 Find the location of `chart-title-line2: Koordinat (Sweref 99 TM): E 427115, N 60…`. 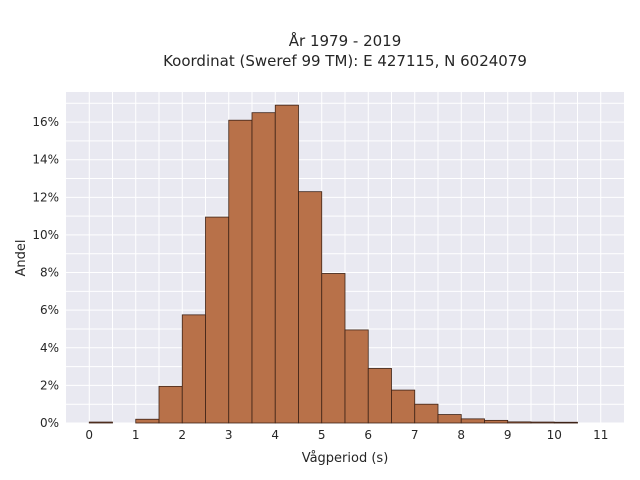

chart-title-line2: Koordinat (Sweref 99 TM): E 427115, N 60… is located at coordinates (345, 61).